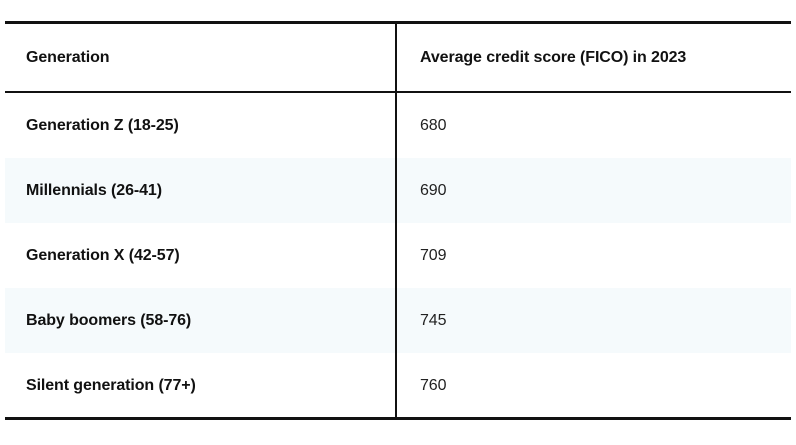 This screenshot has width=796, height=445. What do you see at coordinates (433, 125) in the screenshot?
I see `score-cell: 680` at bounding box center [433, 125].